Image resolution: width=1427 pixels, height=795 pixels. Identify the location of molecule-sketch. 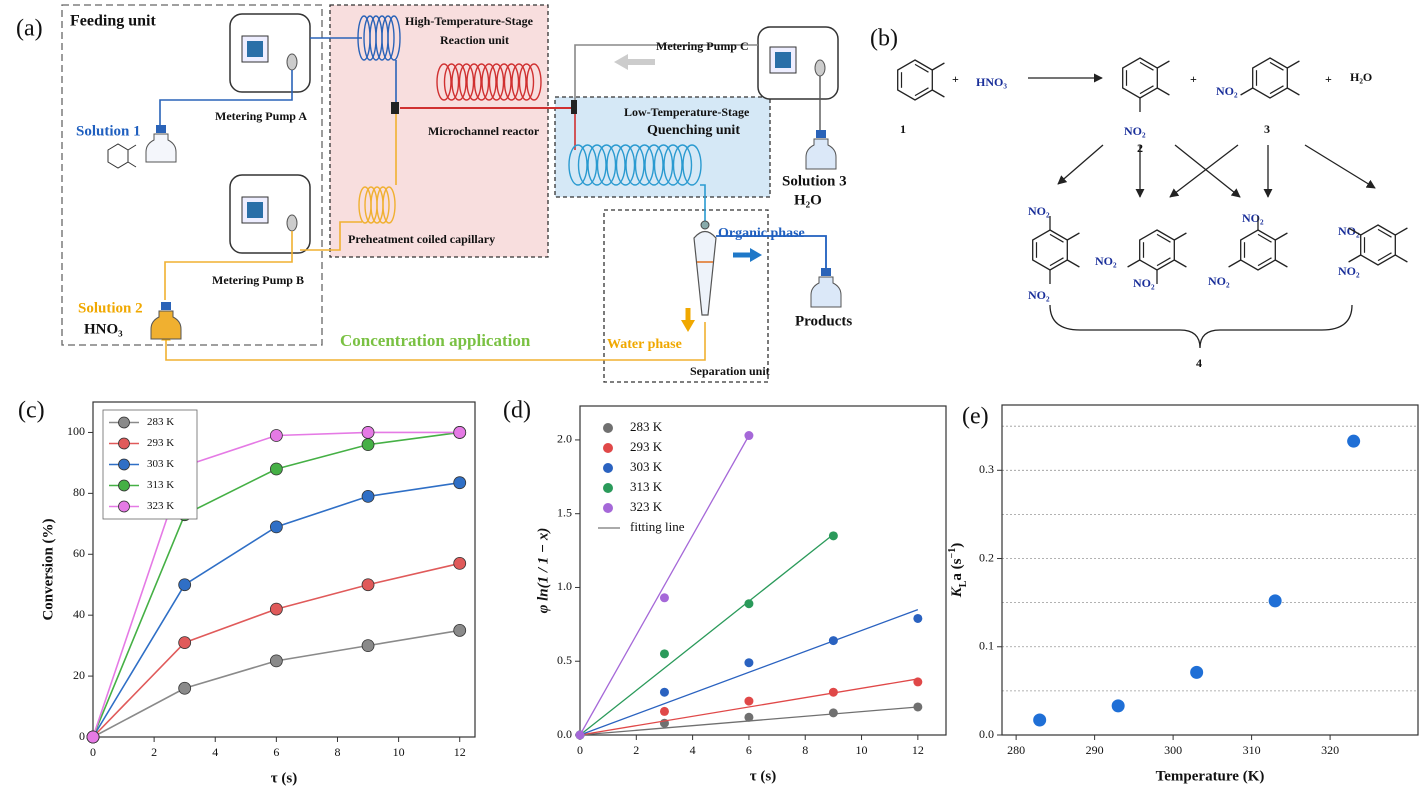
(122, 156).